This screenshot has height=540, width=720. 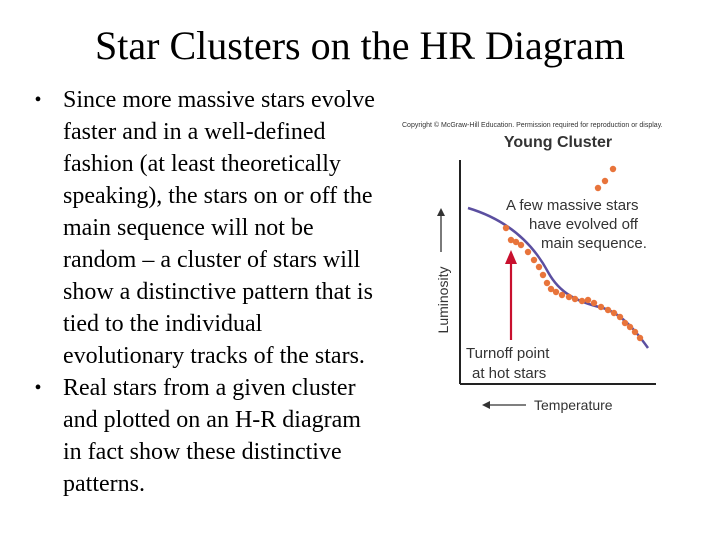 What do you see at coordinates (441, 212) in the screenshot?
I see `arrow-head-icon` at bounding box center [441, 212].